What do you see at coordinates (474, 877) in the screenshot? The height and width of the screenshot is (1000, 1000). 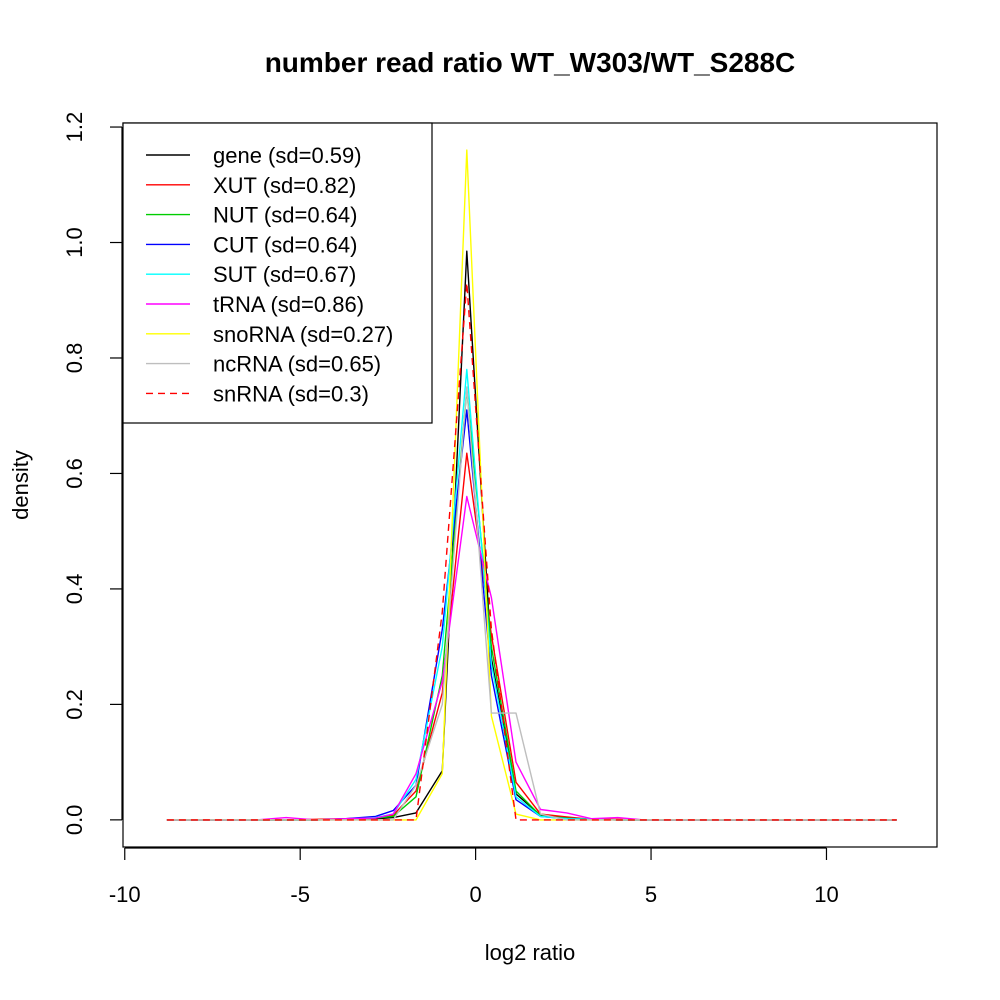 I see `x-axis: -10 -5 0 5 10` at bounding box center [474, 877].